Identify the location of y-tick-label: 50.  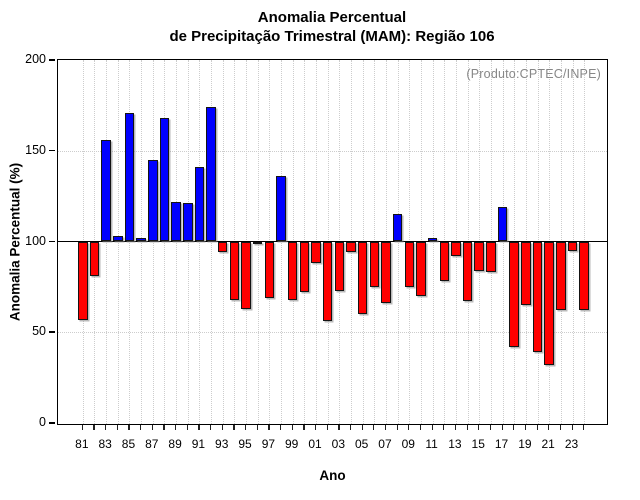
(39, 331).